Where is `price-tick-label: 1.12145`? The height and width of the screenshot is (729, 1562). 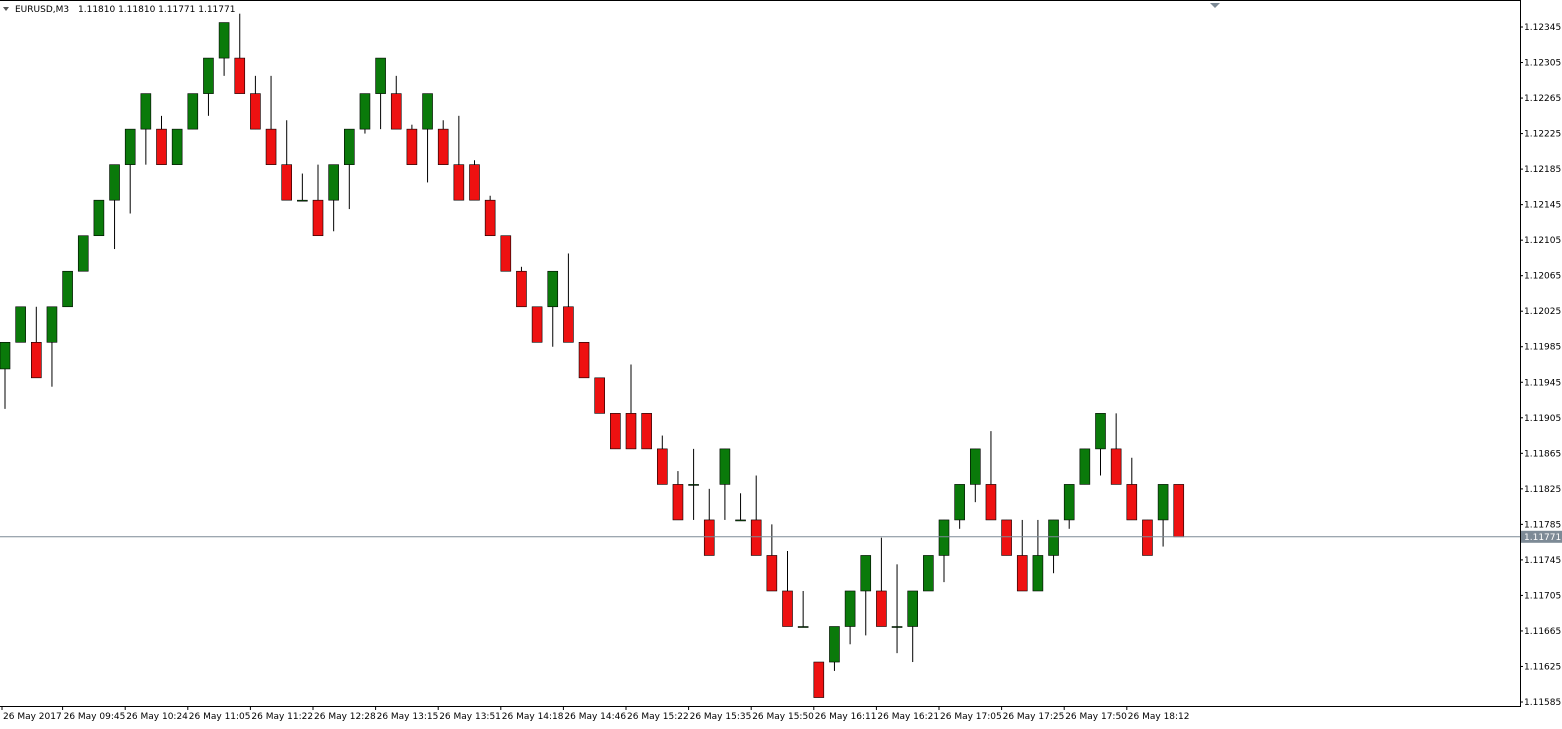
price-tick-label: 1.12145 is located at coordinates (1542, 206).